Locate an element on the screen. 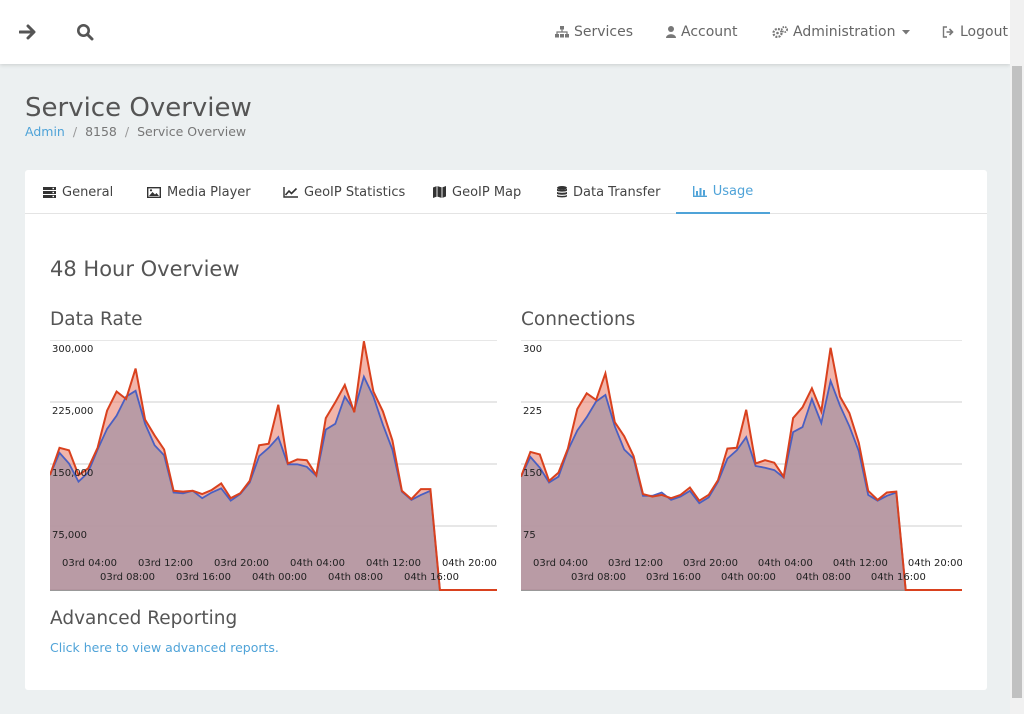  arrow-right-icon is located at coordinates (28, 32).